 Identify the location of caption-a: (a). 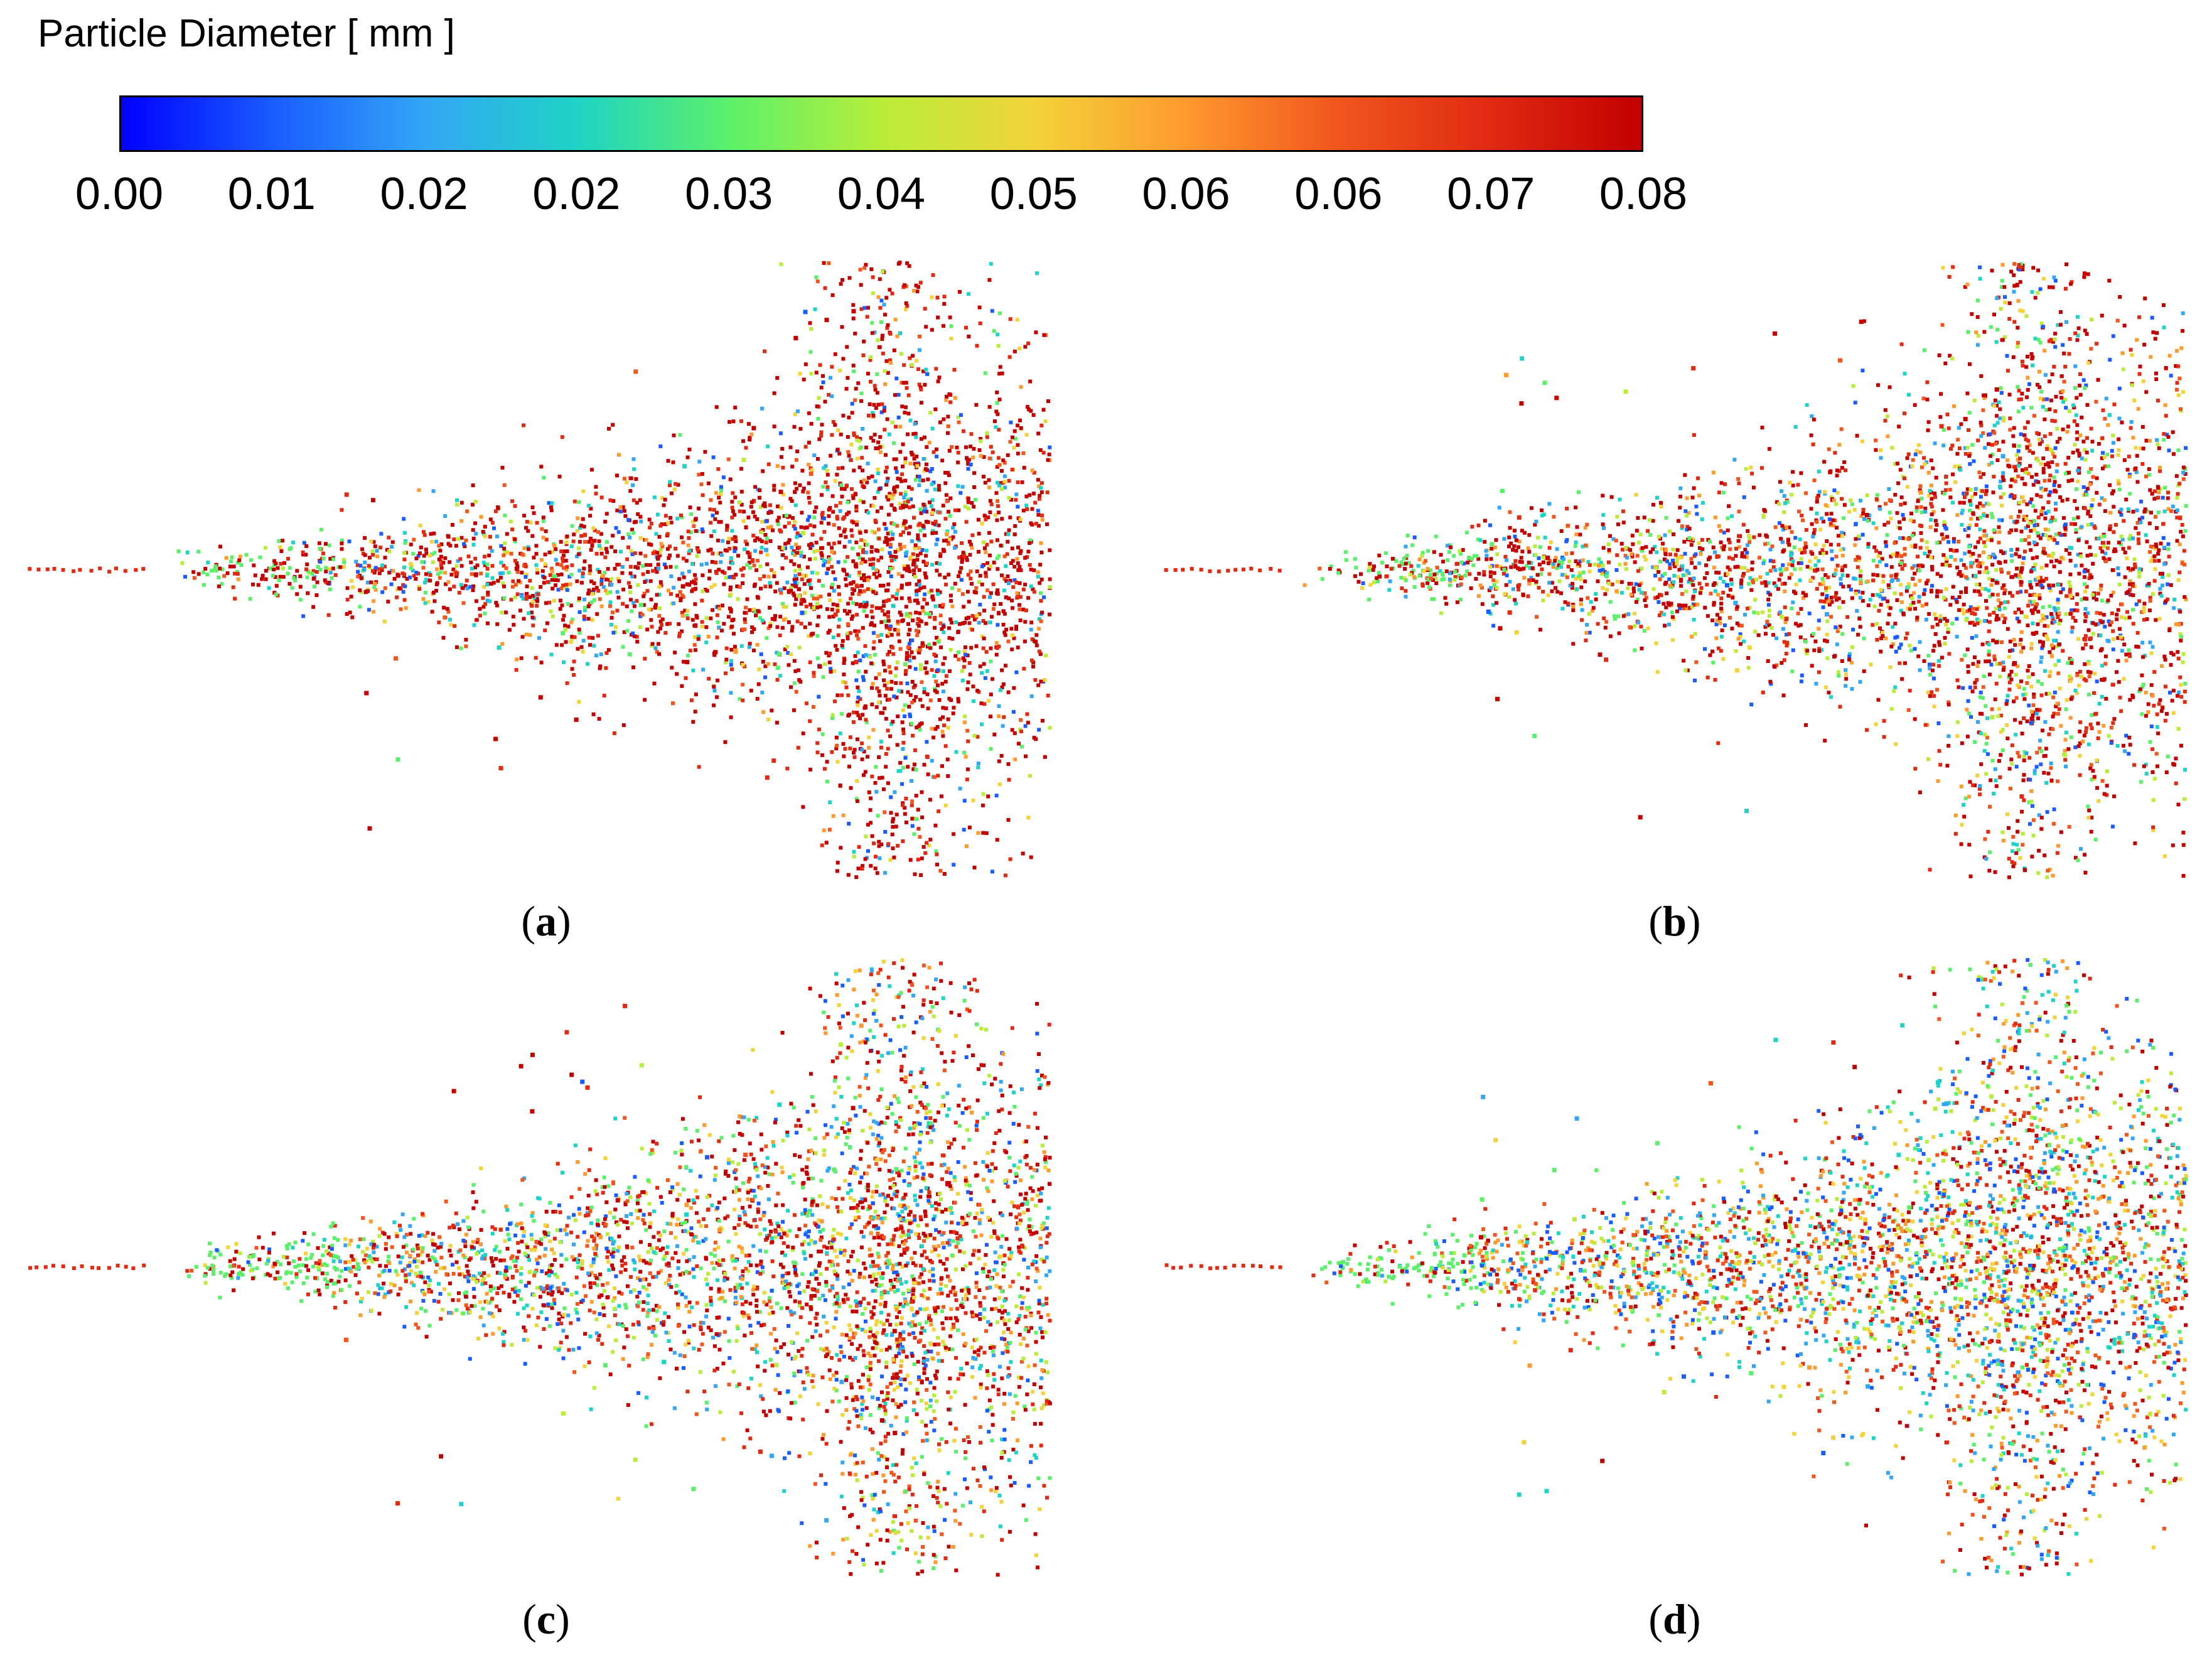
(546, 921).